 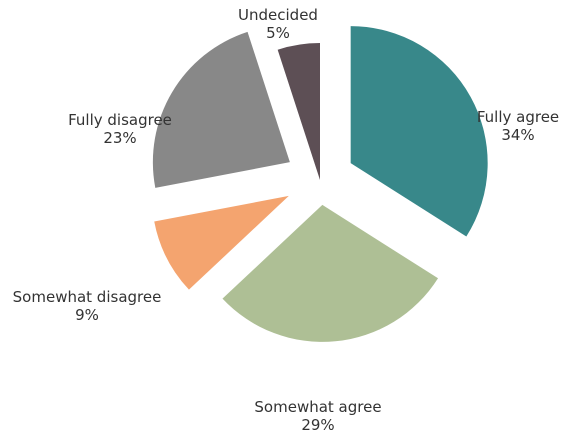 I want to click on slice-category-label: Somewhat agree, so click(x=317, y=407).